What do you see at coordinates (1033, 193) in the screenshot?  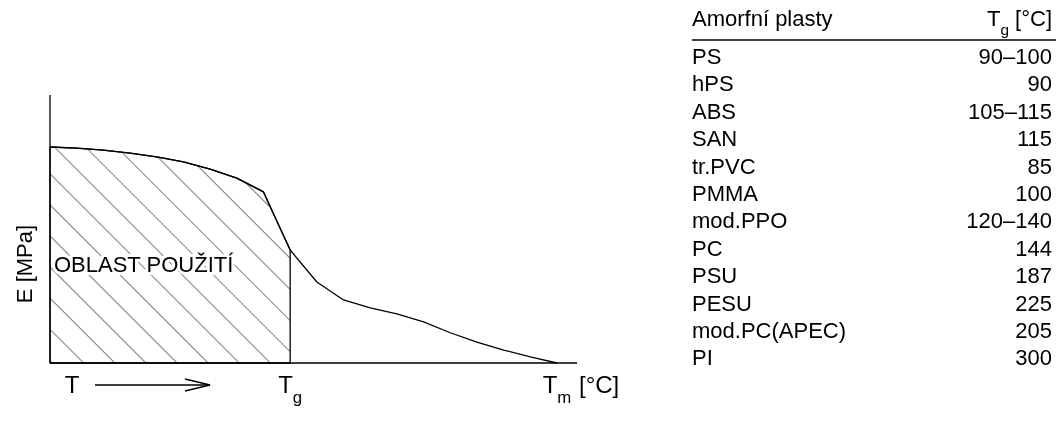 I see `text: 100` at bounding box center [1033, 193].